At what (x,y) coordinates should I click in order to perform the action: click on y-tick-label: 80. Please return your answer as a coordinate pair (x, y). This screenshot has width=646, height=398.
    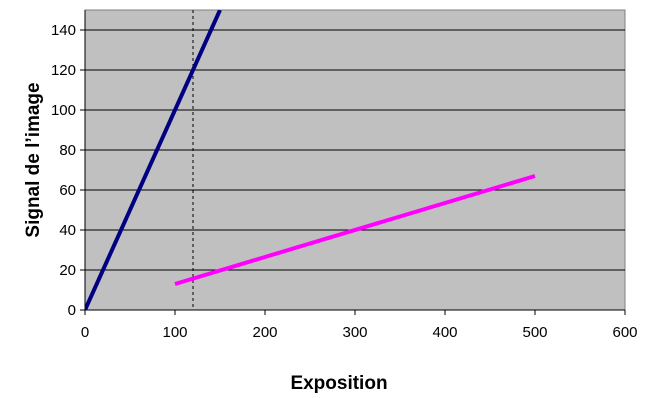
    Looking at the image, I should click on (67, 150).